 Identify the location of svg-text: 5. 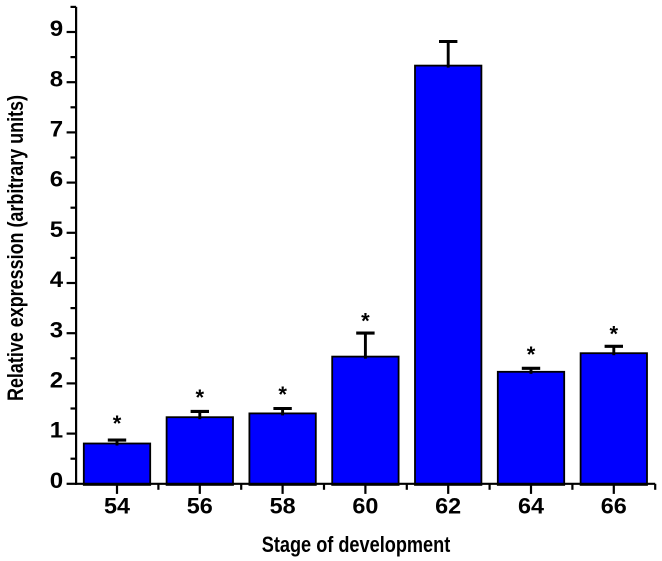
(56, 229).